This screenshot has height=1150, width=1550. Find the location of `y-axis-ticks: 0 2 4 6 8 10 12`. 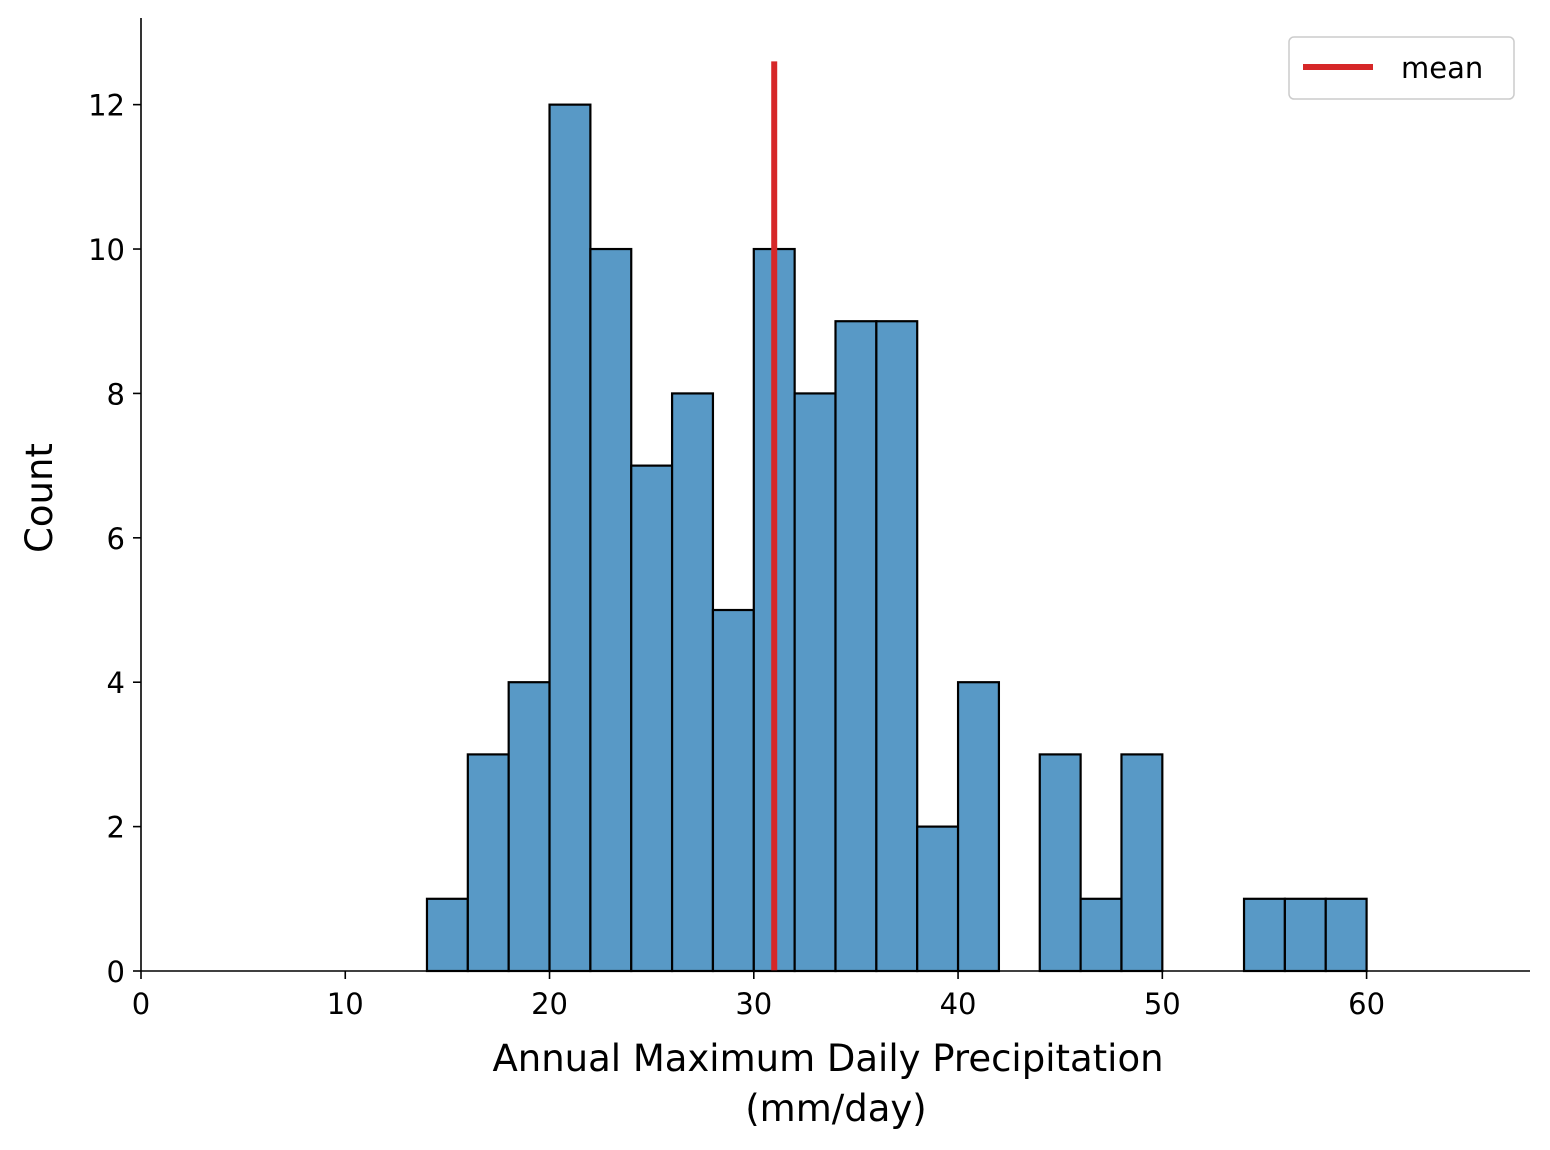

y-axis-ticks: 0 2 4 6 8 10 12 is located at coordinates (114, 539).